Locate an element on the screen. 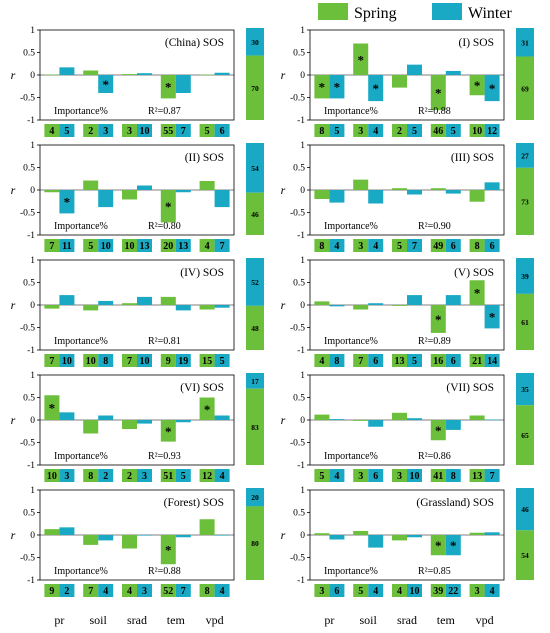  panel-title: (I) SOS is located at coordinates (476, 43).